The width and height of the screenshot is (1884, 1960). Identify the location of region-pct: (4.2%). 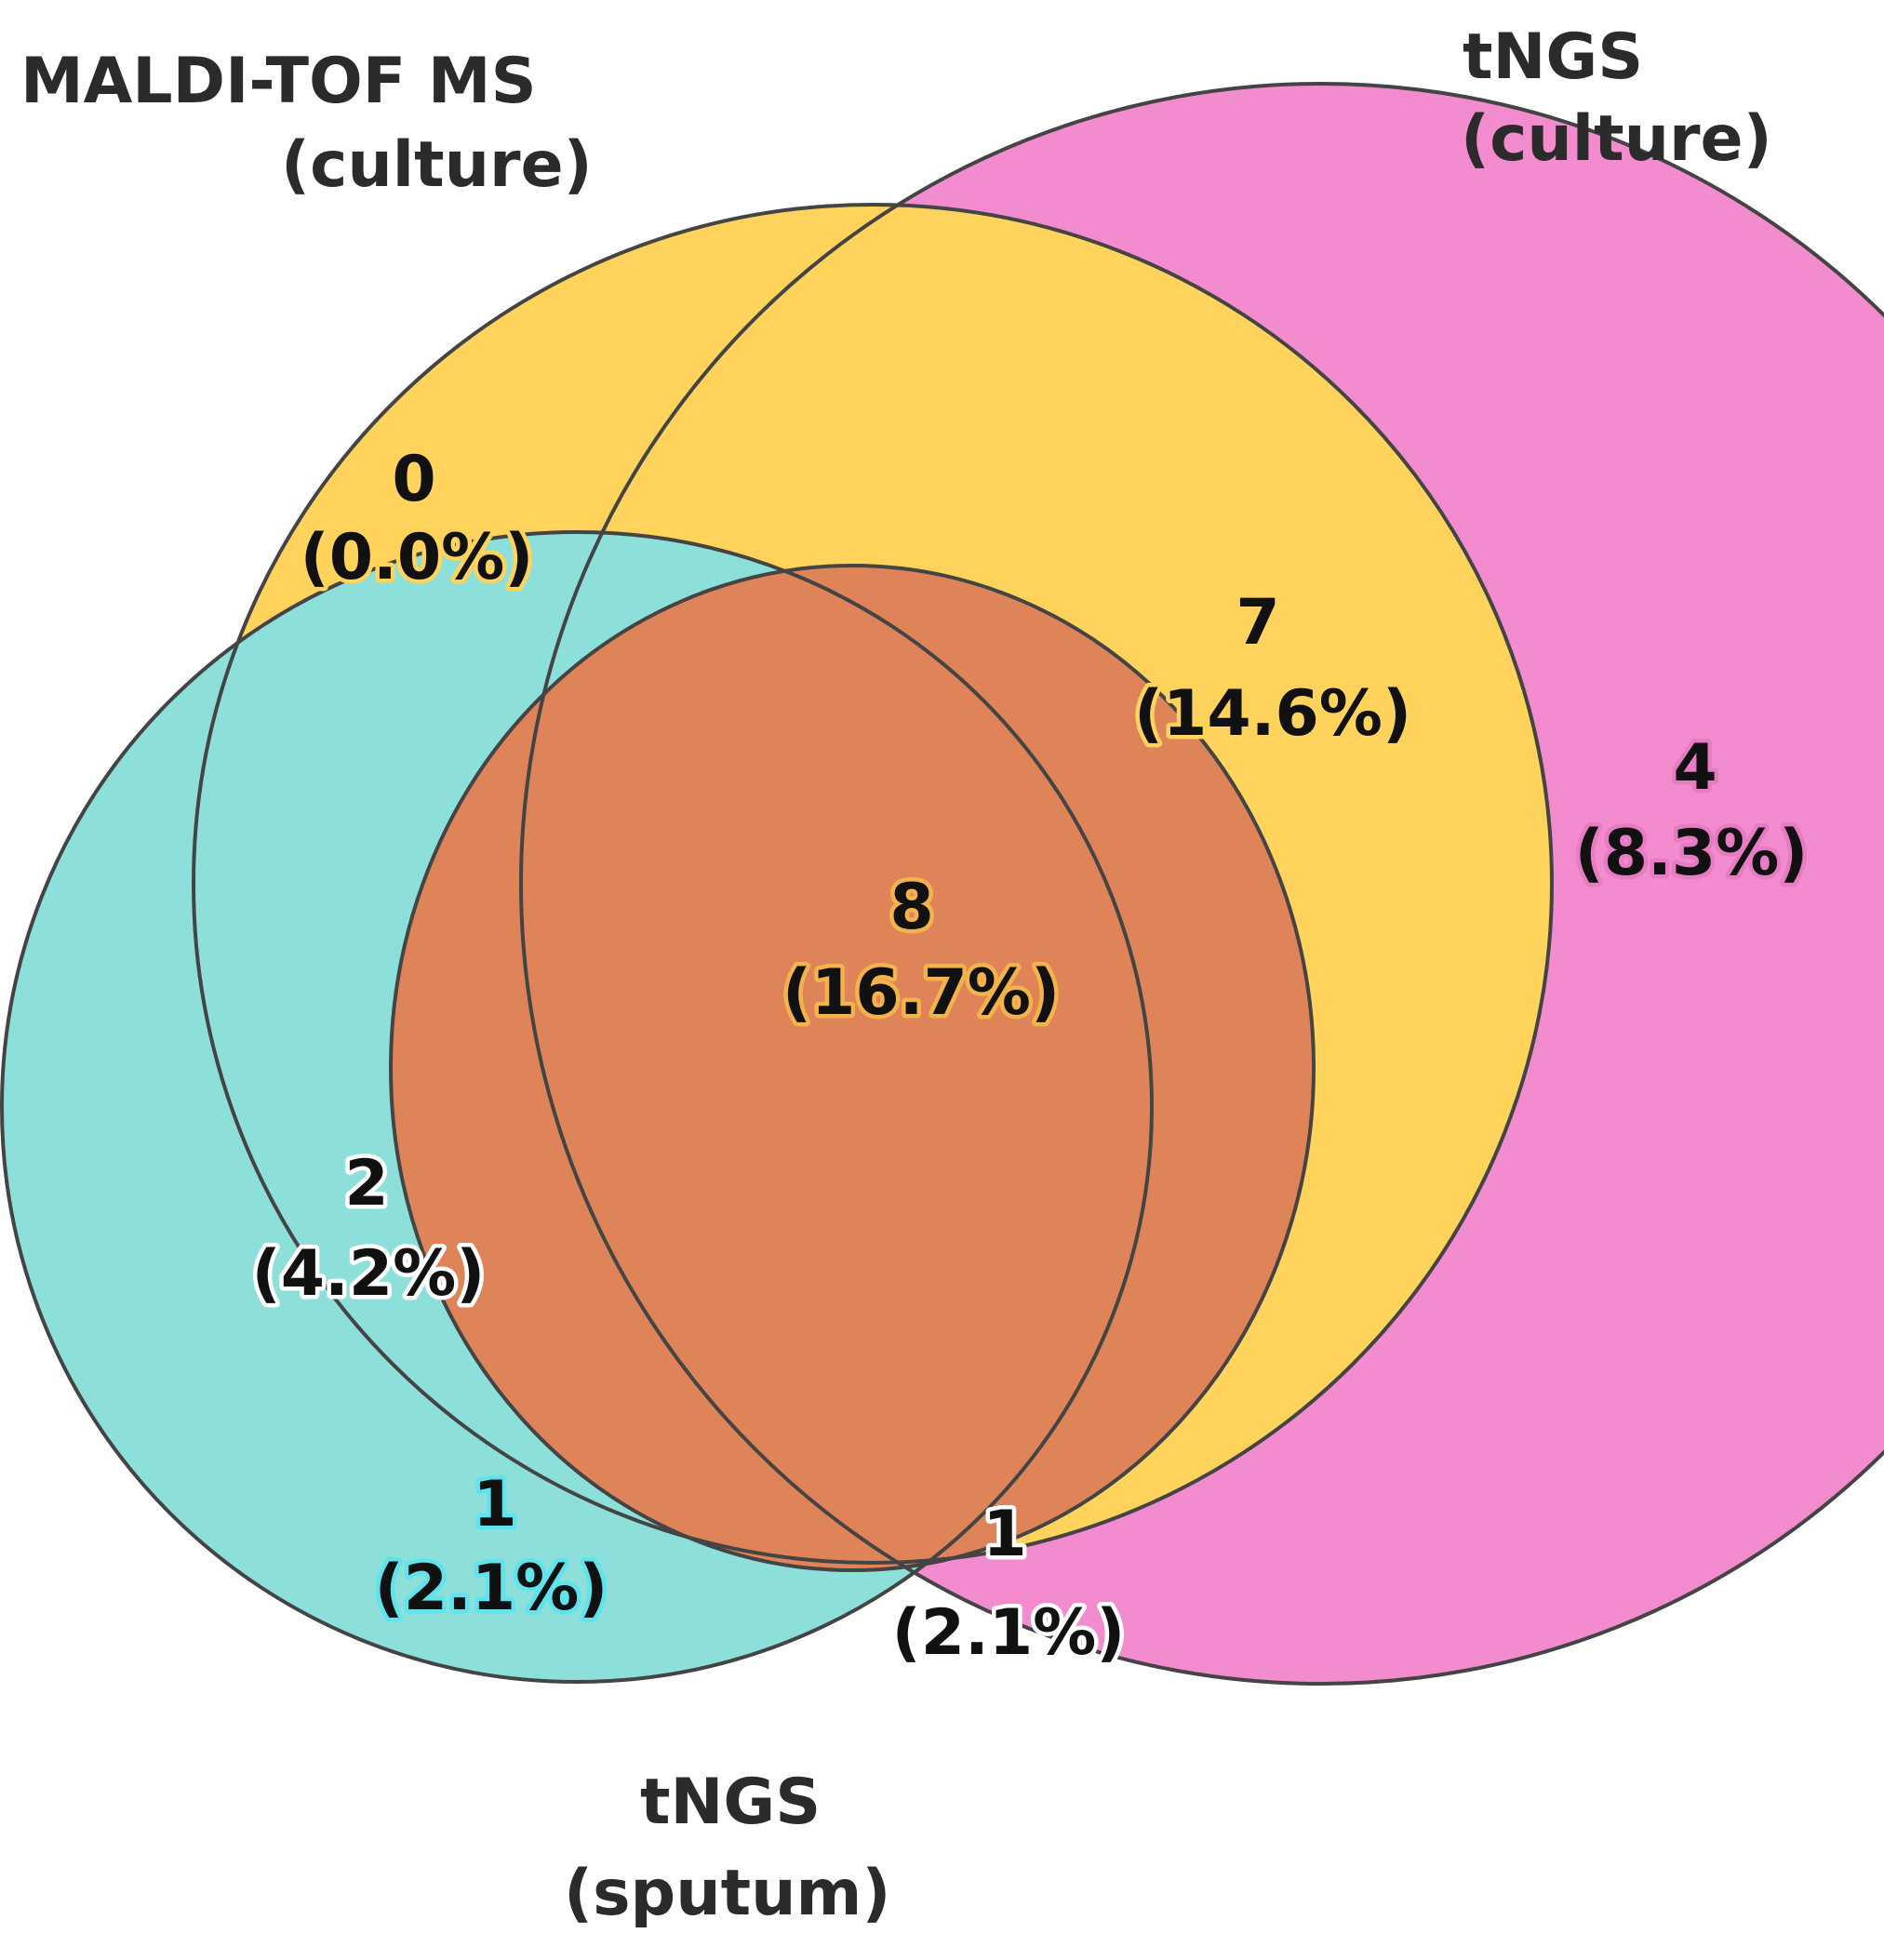
(369, 1274).